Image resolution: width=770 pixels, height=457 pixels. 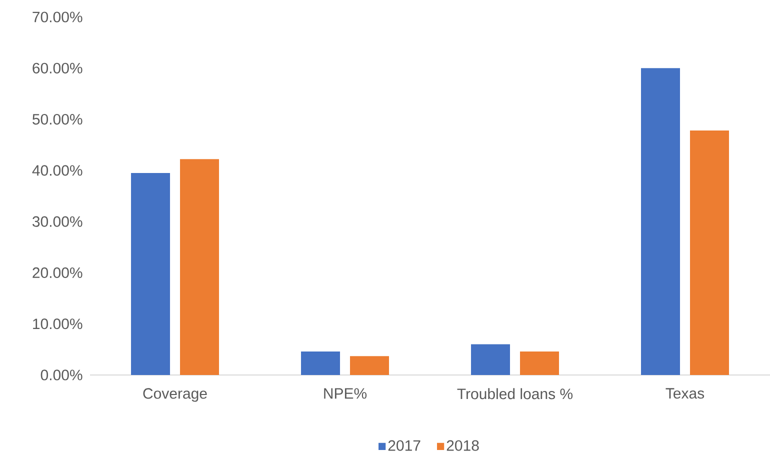 What do you see at coordinates (57, 119) in the screenshot?
I see `y-tick-label: 50.00%` at bounding box center [57, 119].